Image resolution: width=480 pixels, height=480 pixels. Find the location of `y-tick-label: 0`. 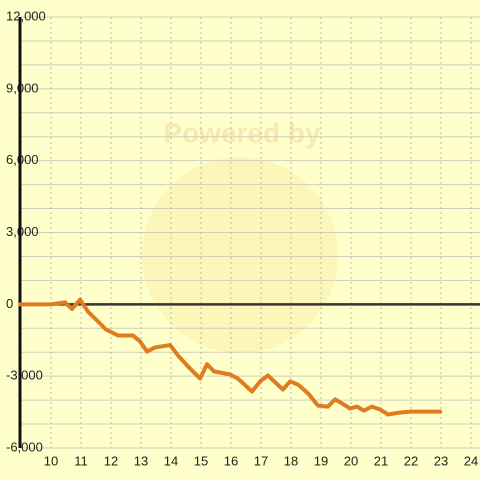

y-tick-label: 0 is located at coordinates (9, 303).